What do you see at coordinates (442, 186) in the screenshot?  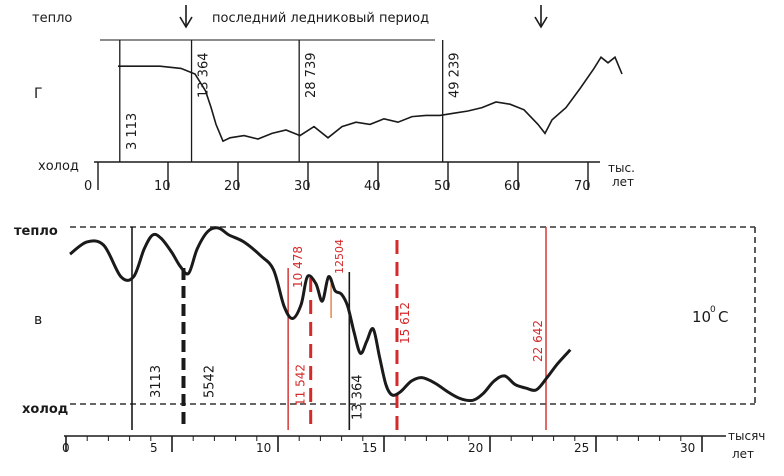 I see `top-x-tick-label: 50` at bounding box center [442, 186].